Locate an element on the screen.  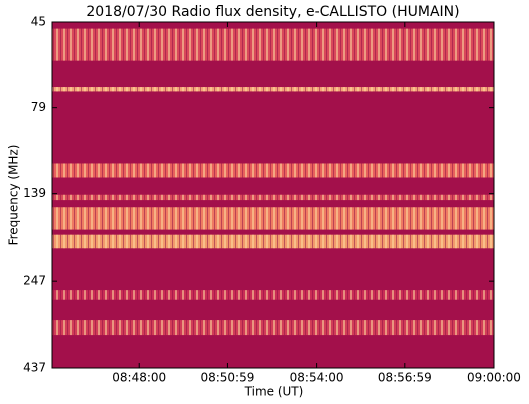
x-tick-label: 08:54:00 is located at coordinates (317, 378).